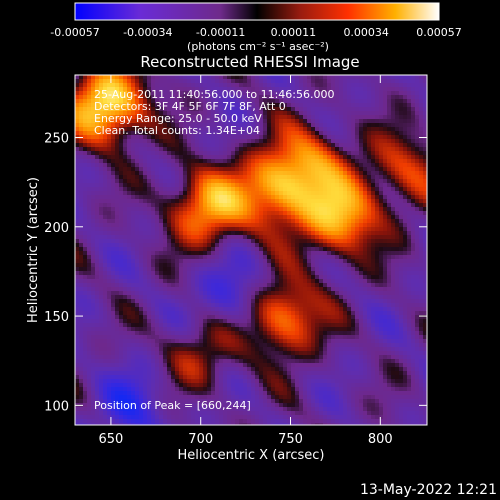  What do you see at coordinates (366, 32) in the screenshot?
I see `colorbar-tick-label: 0.00034` at bounding box center [366, 32].